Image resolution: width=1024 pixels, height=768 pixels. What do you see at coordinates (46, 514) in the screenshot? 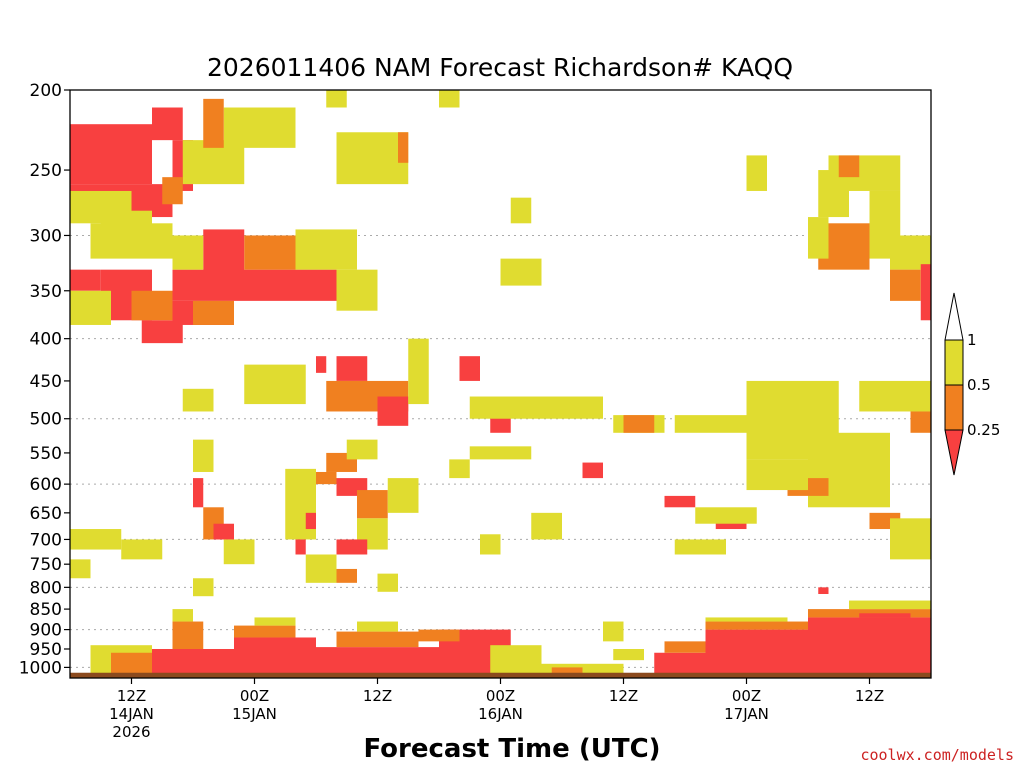
I see `y-tick-label-650: 650` at bounding box center [46, 514].